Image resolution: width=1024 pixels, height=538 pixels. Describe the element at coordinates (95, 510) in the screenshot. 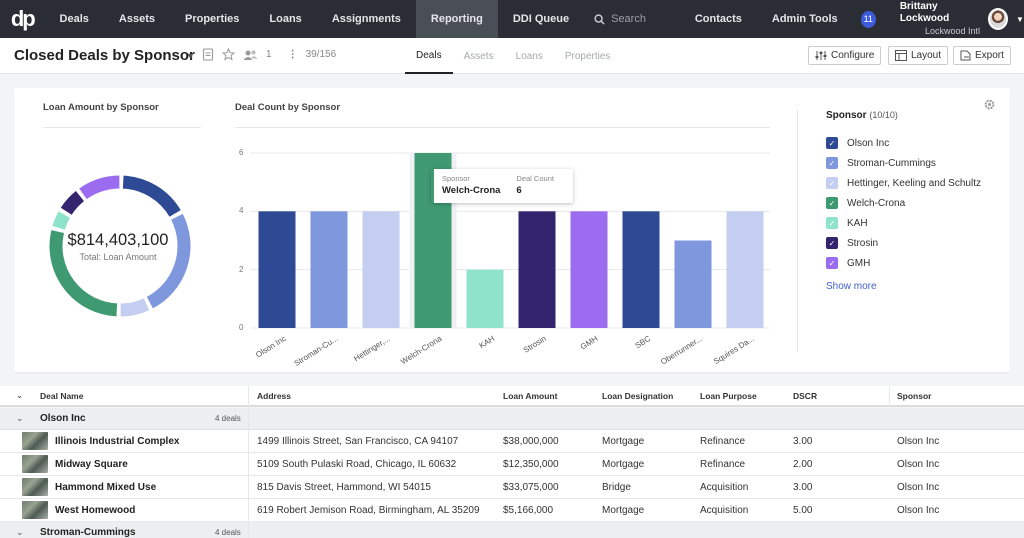

I see `table-cell: West Homewood` at that location.